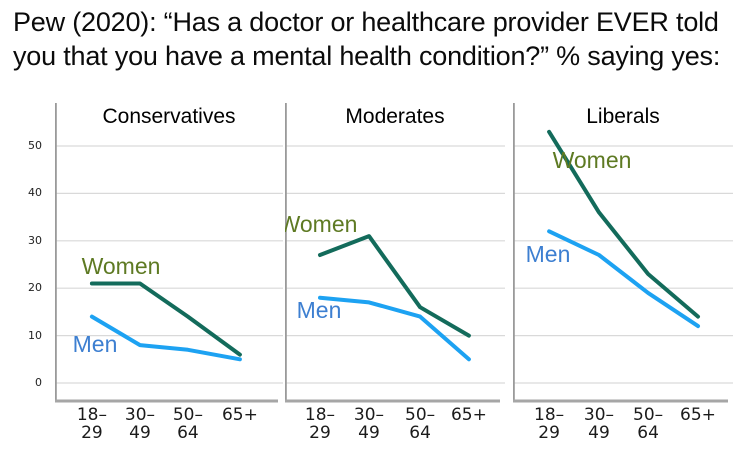 This screenshot has height=455, width=754. Describe the element at coordinates (35, 288) in the screenshot. I see `y-tick-label: 20` at that location.